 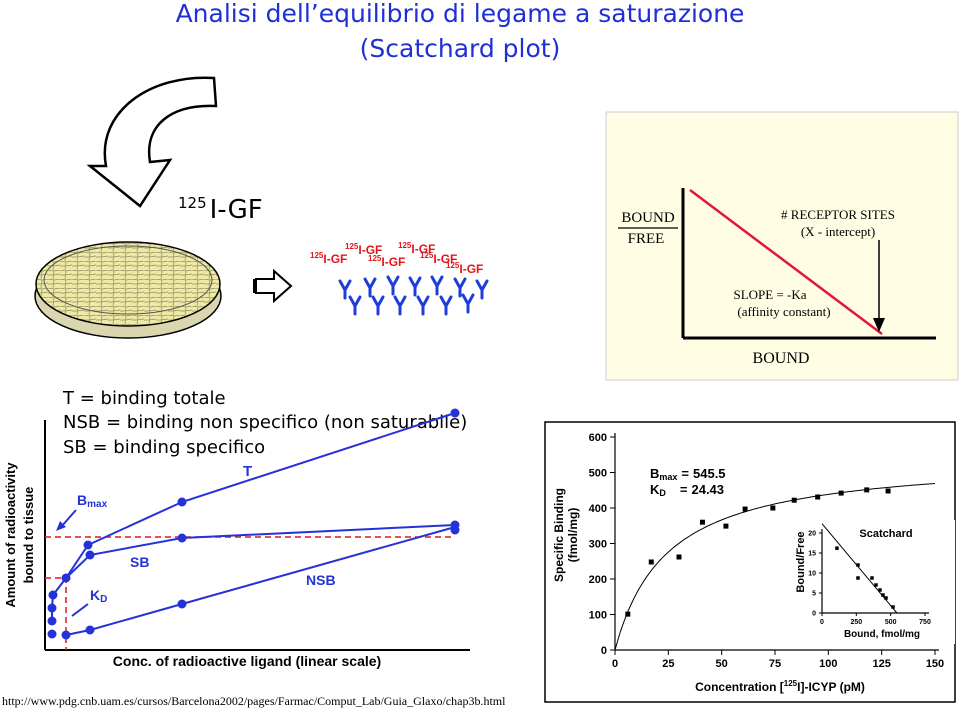 What do you see at coordinates (801, 561) in the screenshot?
I see `inset-y-label: Bound/Free` at bounding box center [801, 561].